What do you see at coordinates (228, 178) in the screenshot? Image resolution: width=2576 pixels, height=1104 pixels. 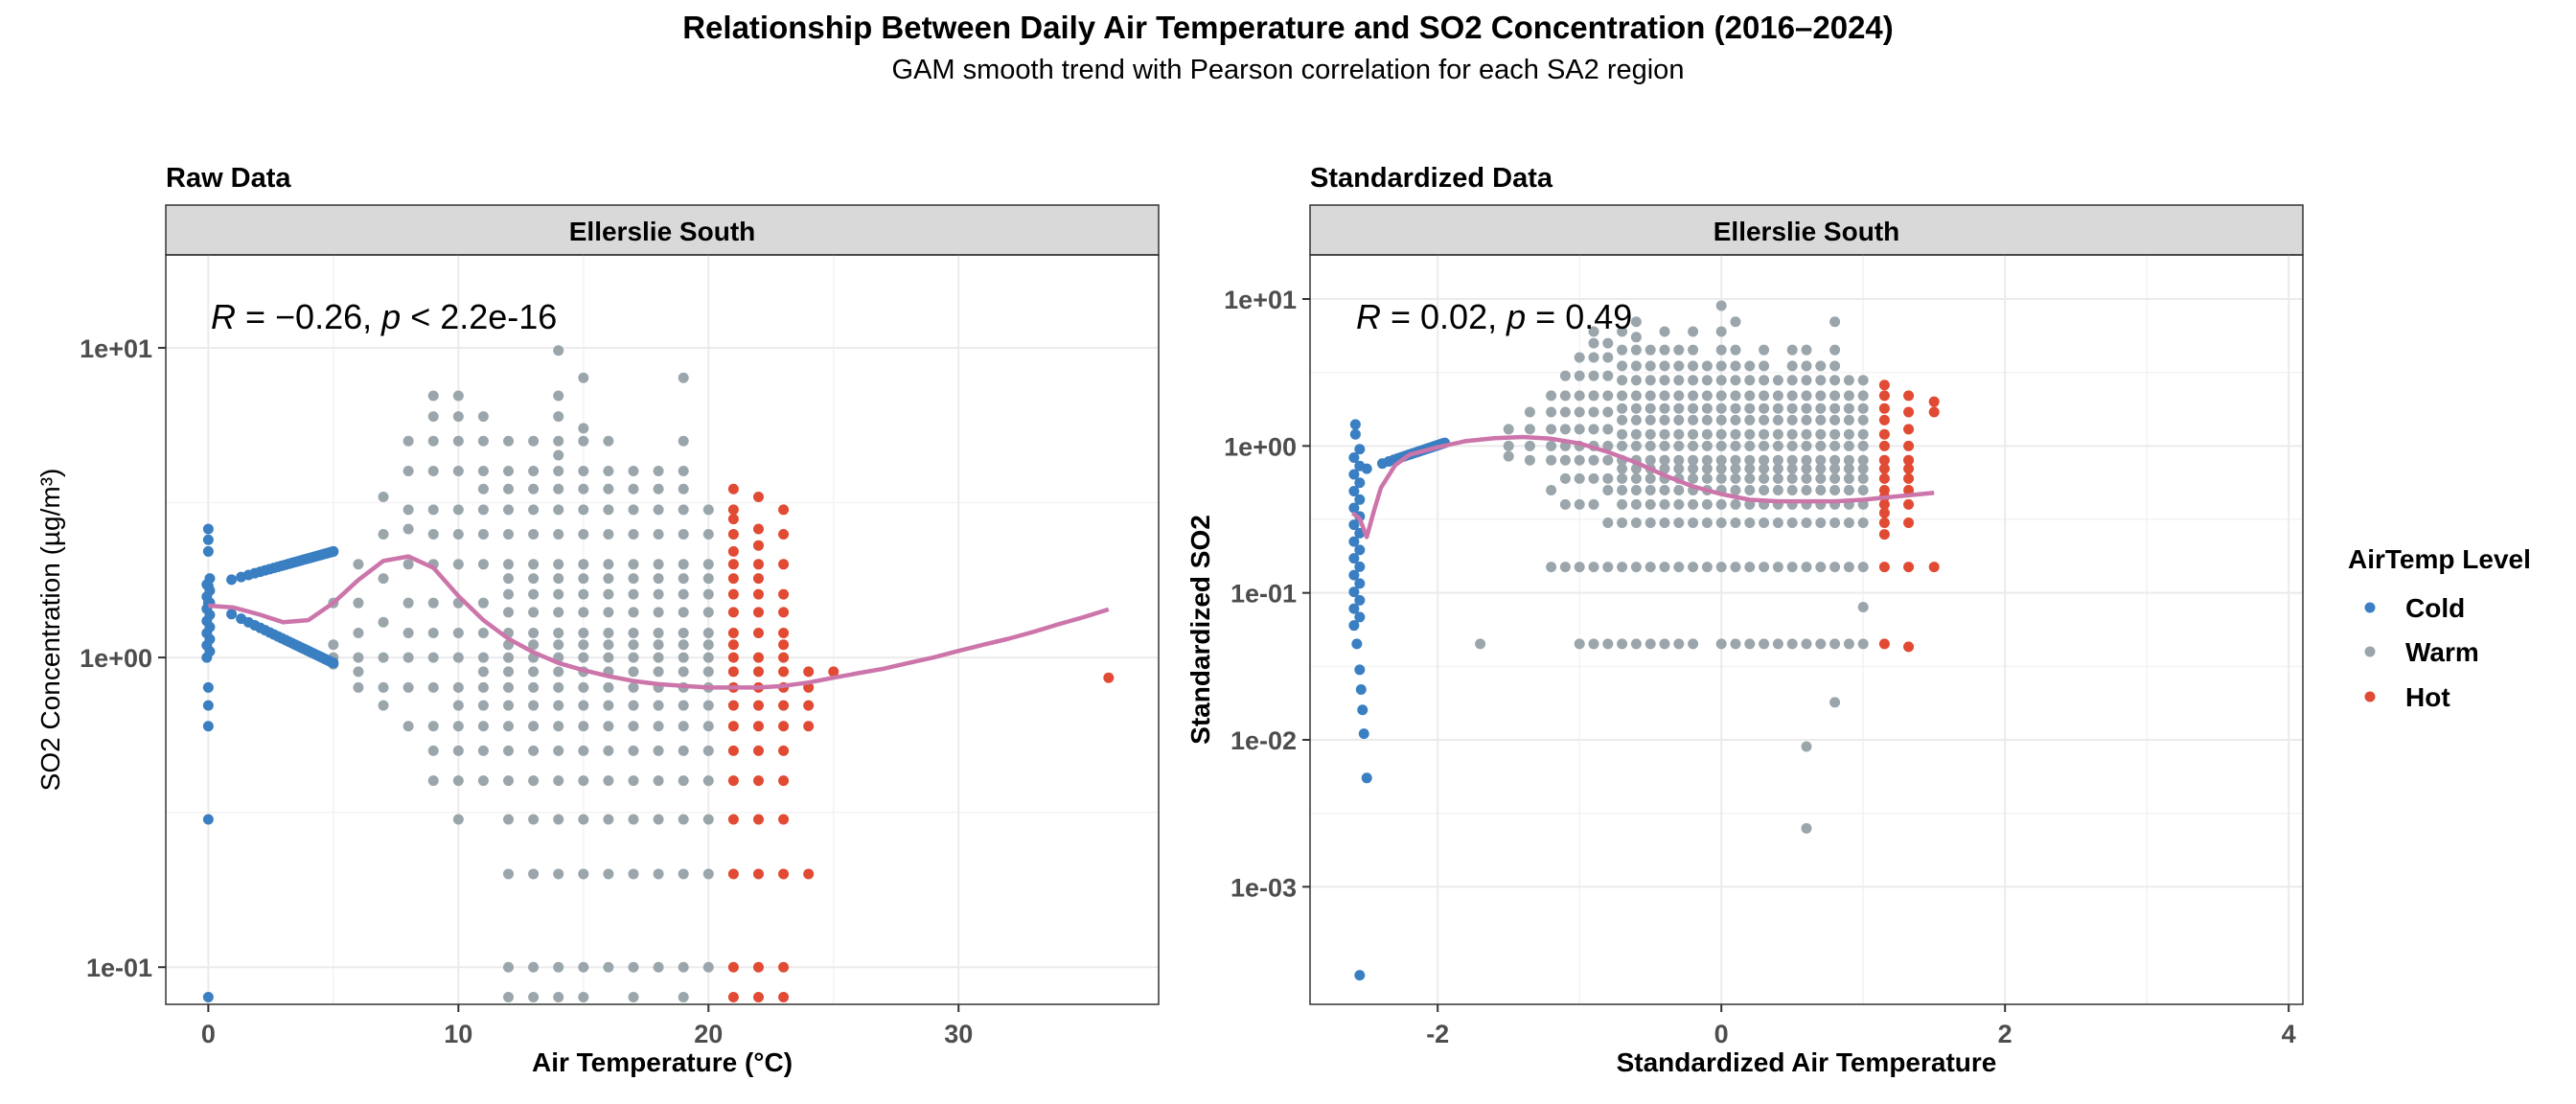 I see `panel-title-raw: Raw Data` at bounding box center [228, 178].